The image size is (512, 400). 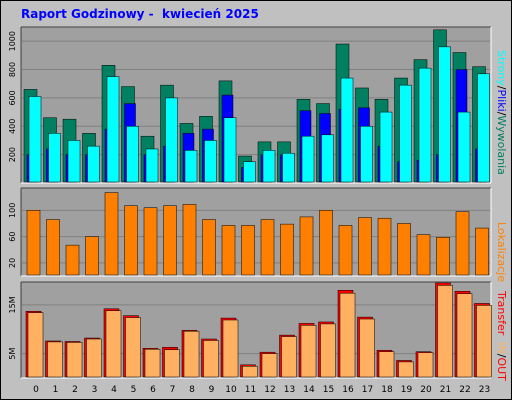 I want to click on x-tick-label-hour: 6, so click(x=153, y=390).